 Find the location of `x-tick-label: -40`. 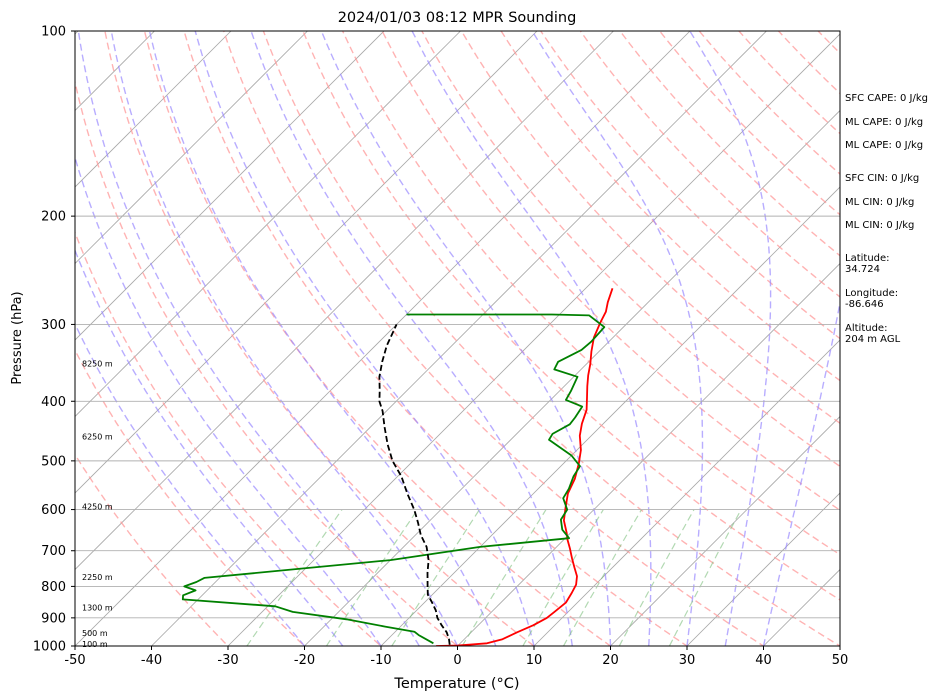

x-tick-label: -40 is located at coordinates (151, 660).